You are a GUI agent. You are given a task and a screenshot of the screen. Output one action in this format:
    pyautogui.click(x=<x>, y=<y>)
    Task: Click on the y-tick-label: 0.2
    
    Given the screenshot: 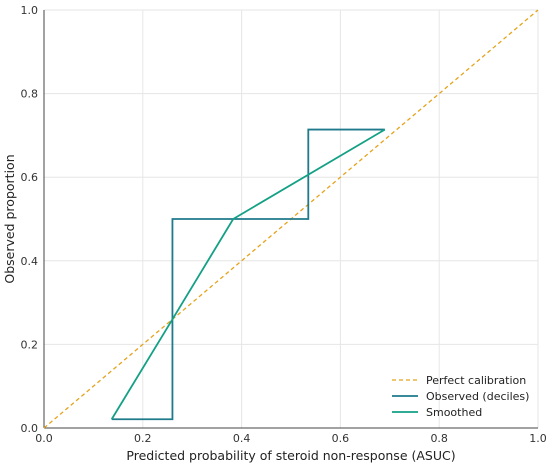 What is the action you would take?
    pyautogui.click(x=30, y=344)
    